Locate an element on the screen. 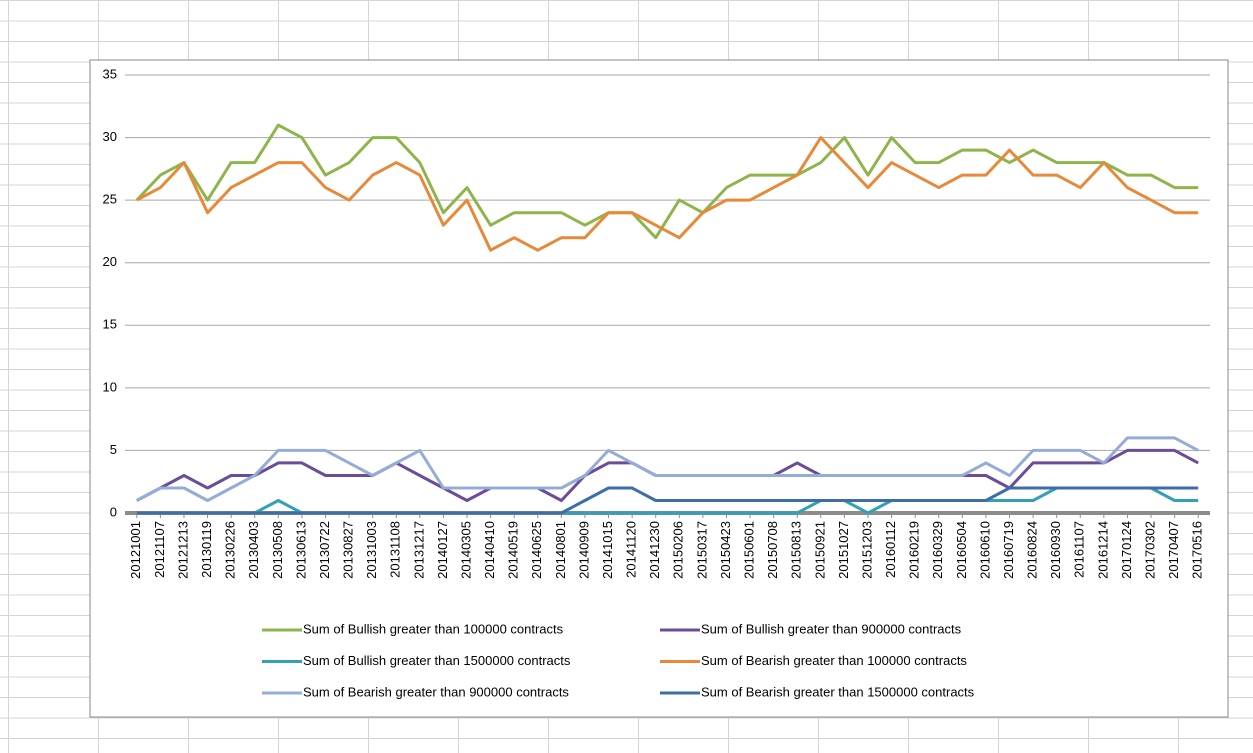  x-tick-label: 20130613 is located at coordinates (300, 550).